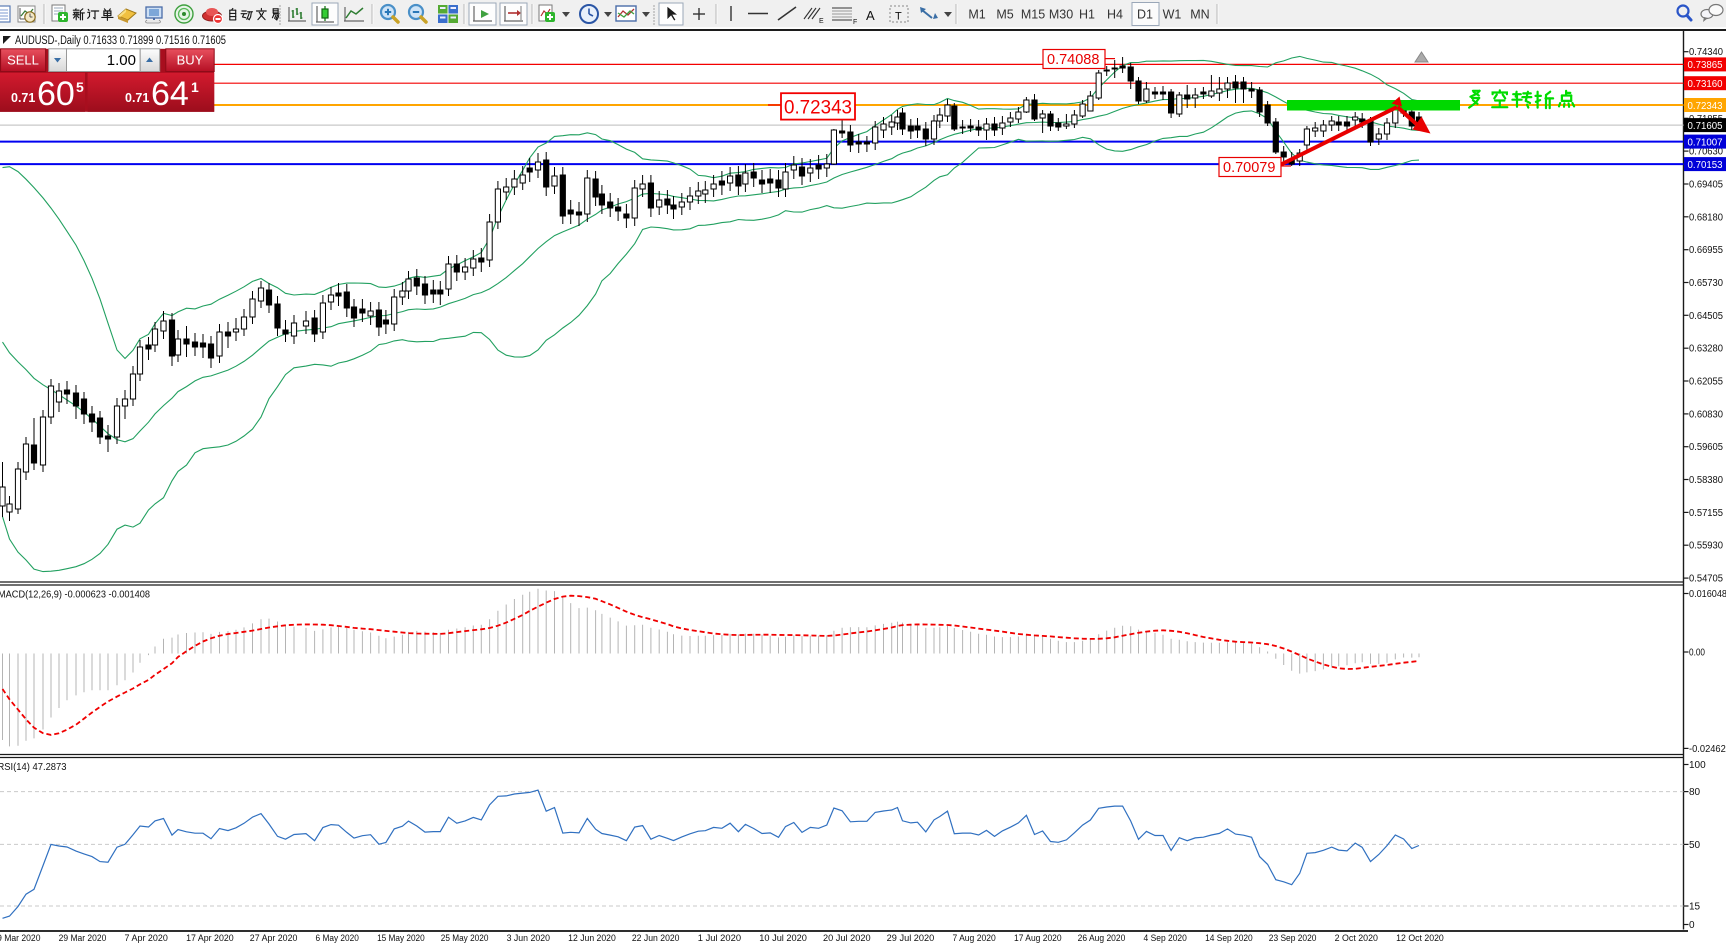 The height and width of the screenshot is (943, 1726). What do you see at coordinates (337, 938) in the screenshot?
I see `svg-text: 6 May 2020` at bounding box center [337, 938].